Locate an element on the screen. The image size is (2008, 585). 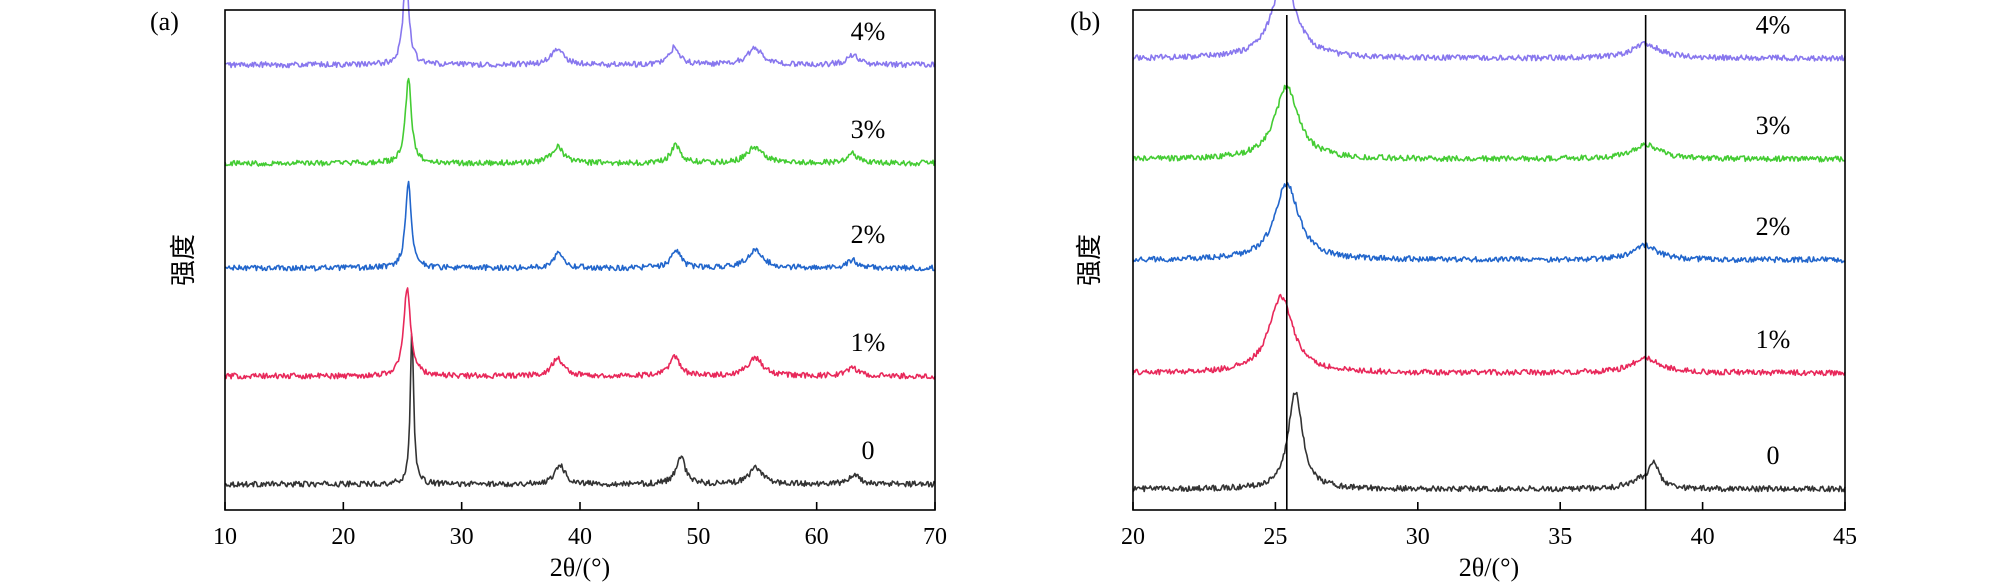
series-label-0-4: 4% is located at coordinates (868, 31).